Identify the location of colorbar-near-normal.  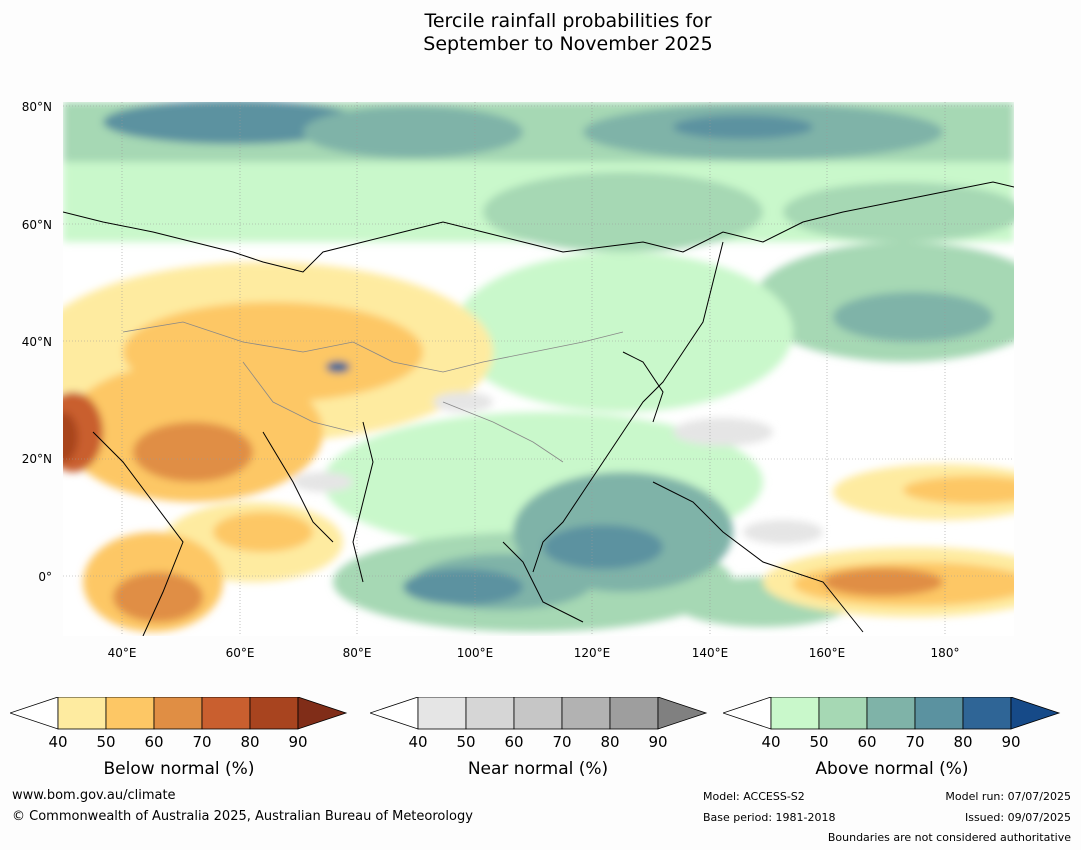
(539, 713).